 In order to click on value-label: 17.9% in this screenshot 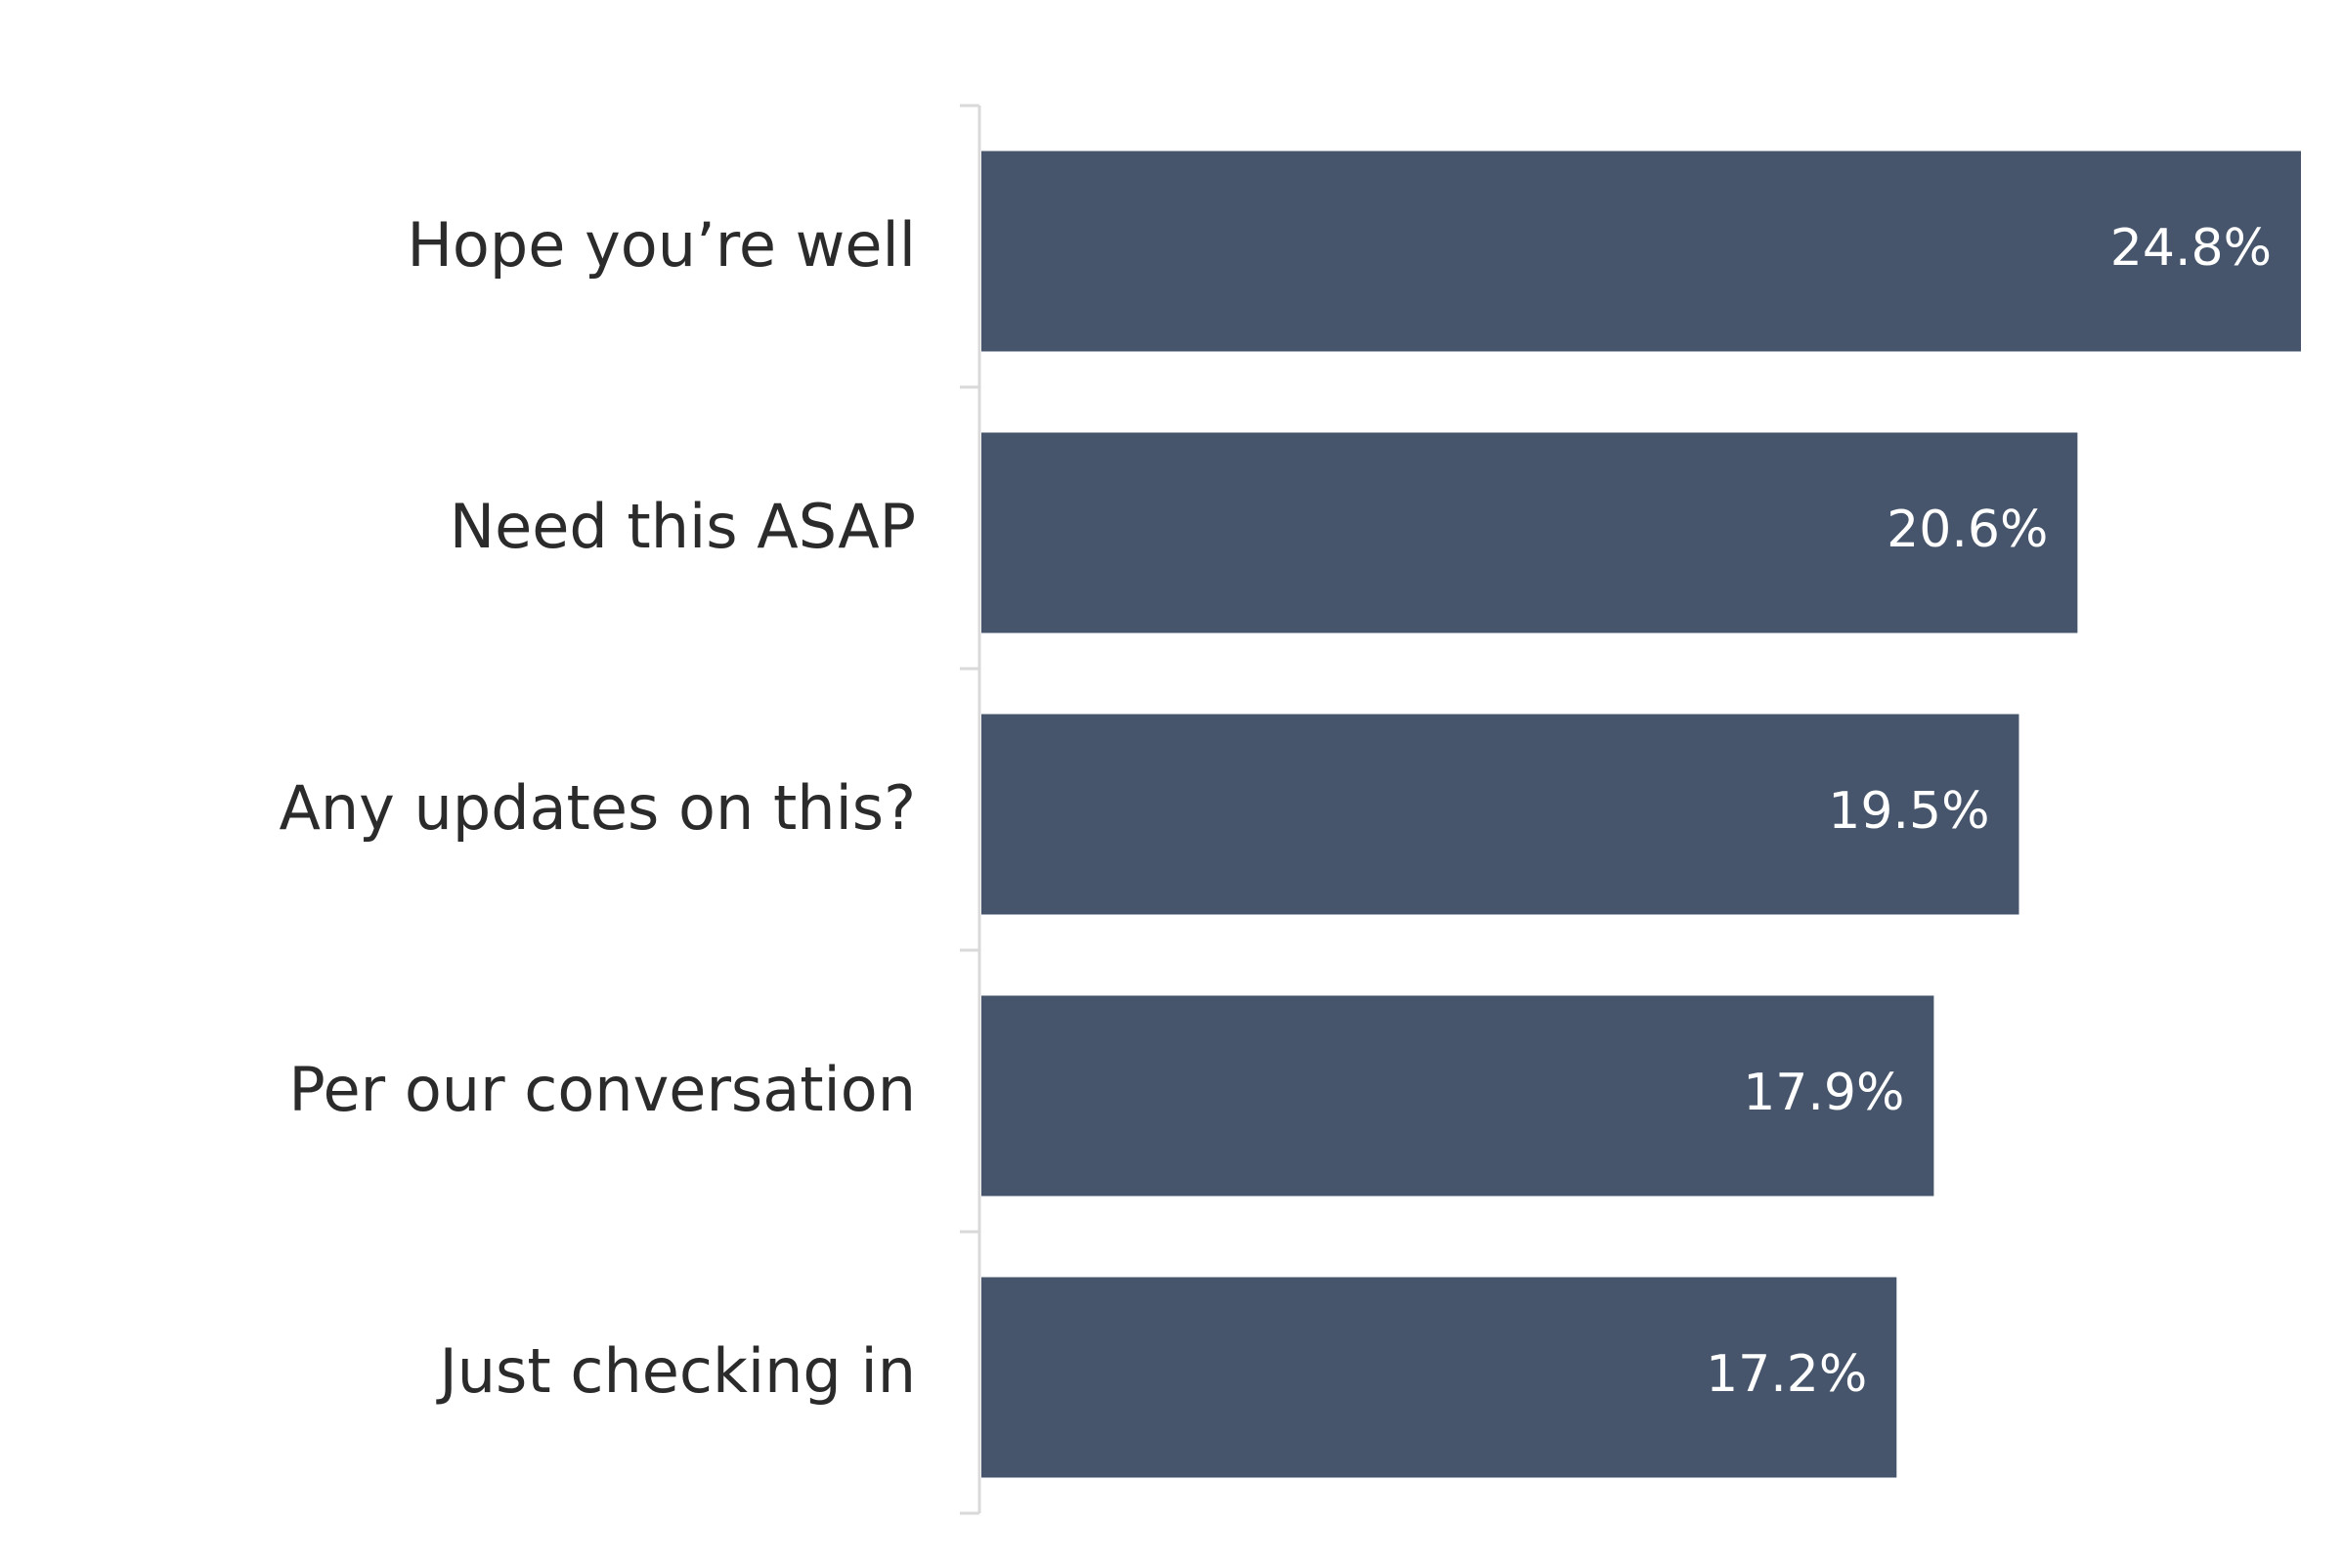, I will do `click(1823, 1093)`.